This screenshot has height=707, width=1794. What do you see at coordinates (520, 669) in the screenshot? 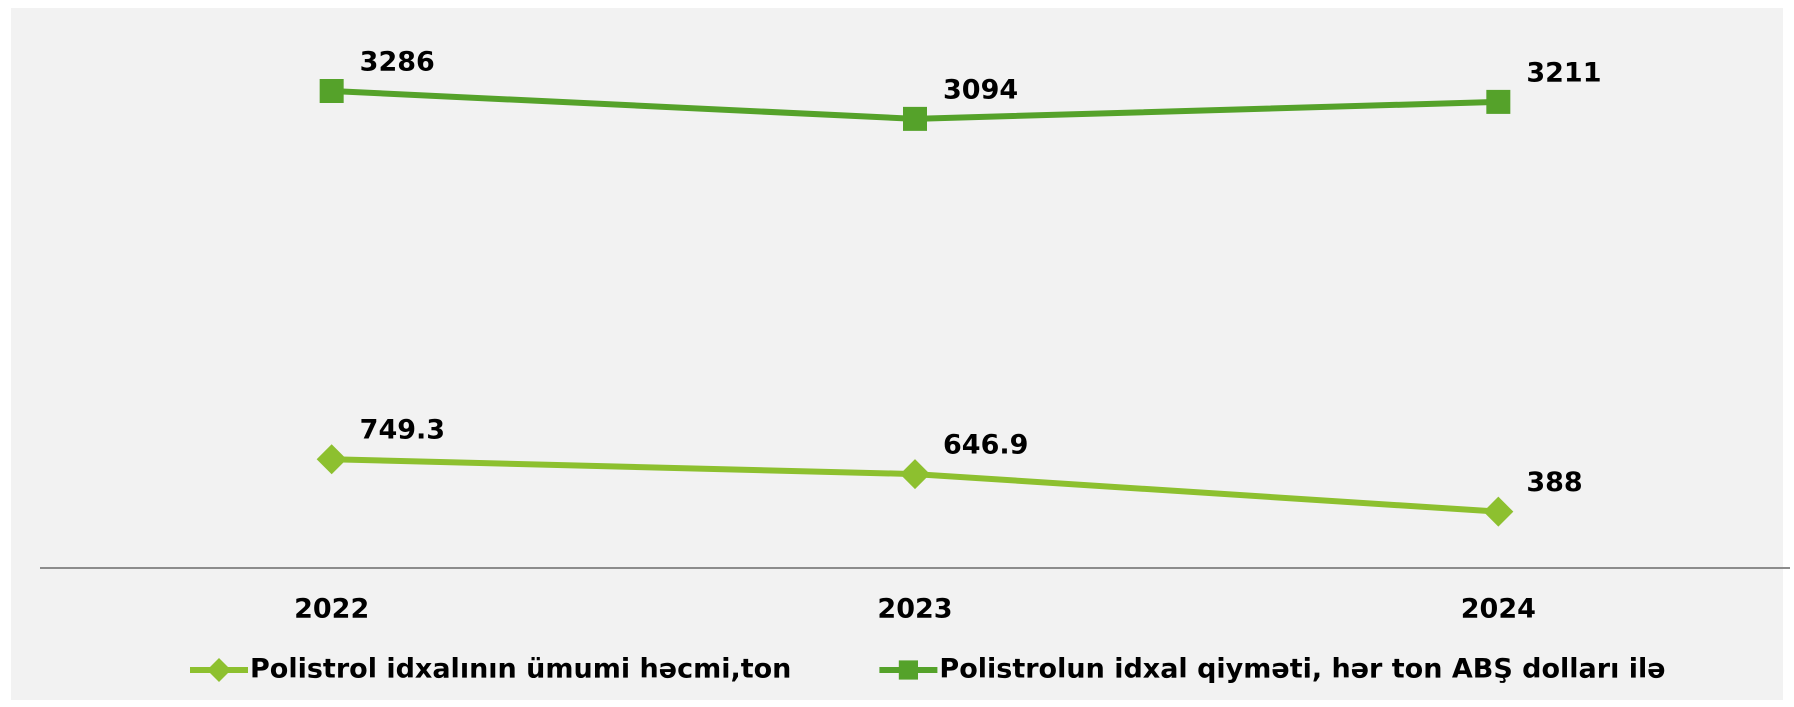
I see `legend-label: Polistrol idxalının ümumi həcmi,ton` at bounding box center [520, 669].